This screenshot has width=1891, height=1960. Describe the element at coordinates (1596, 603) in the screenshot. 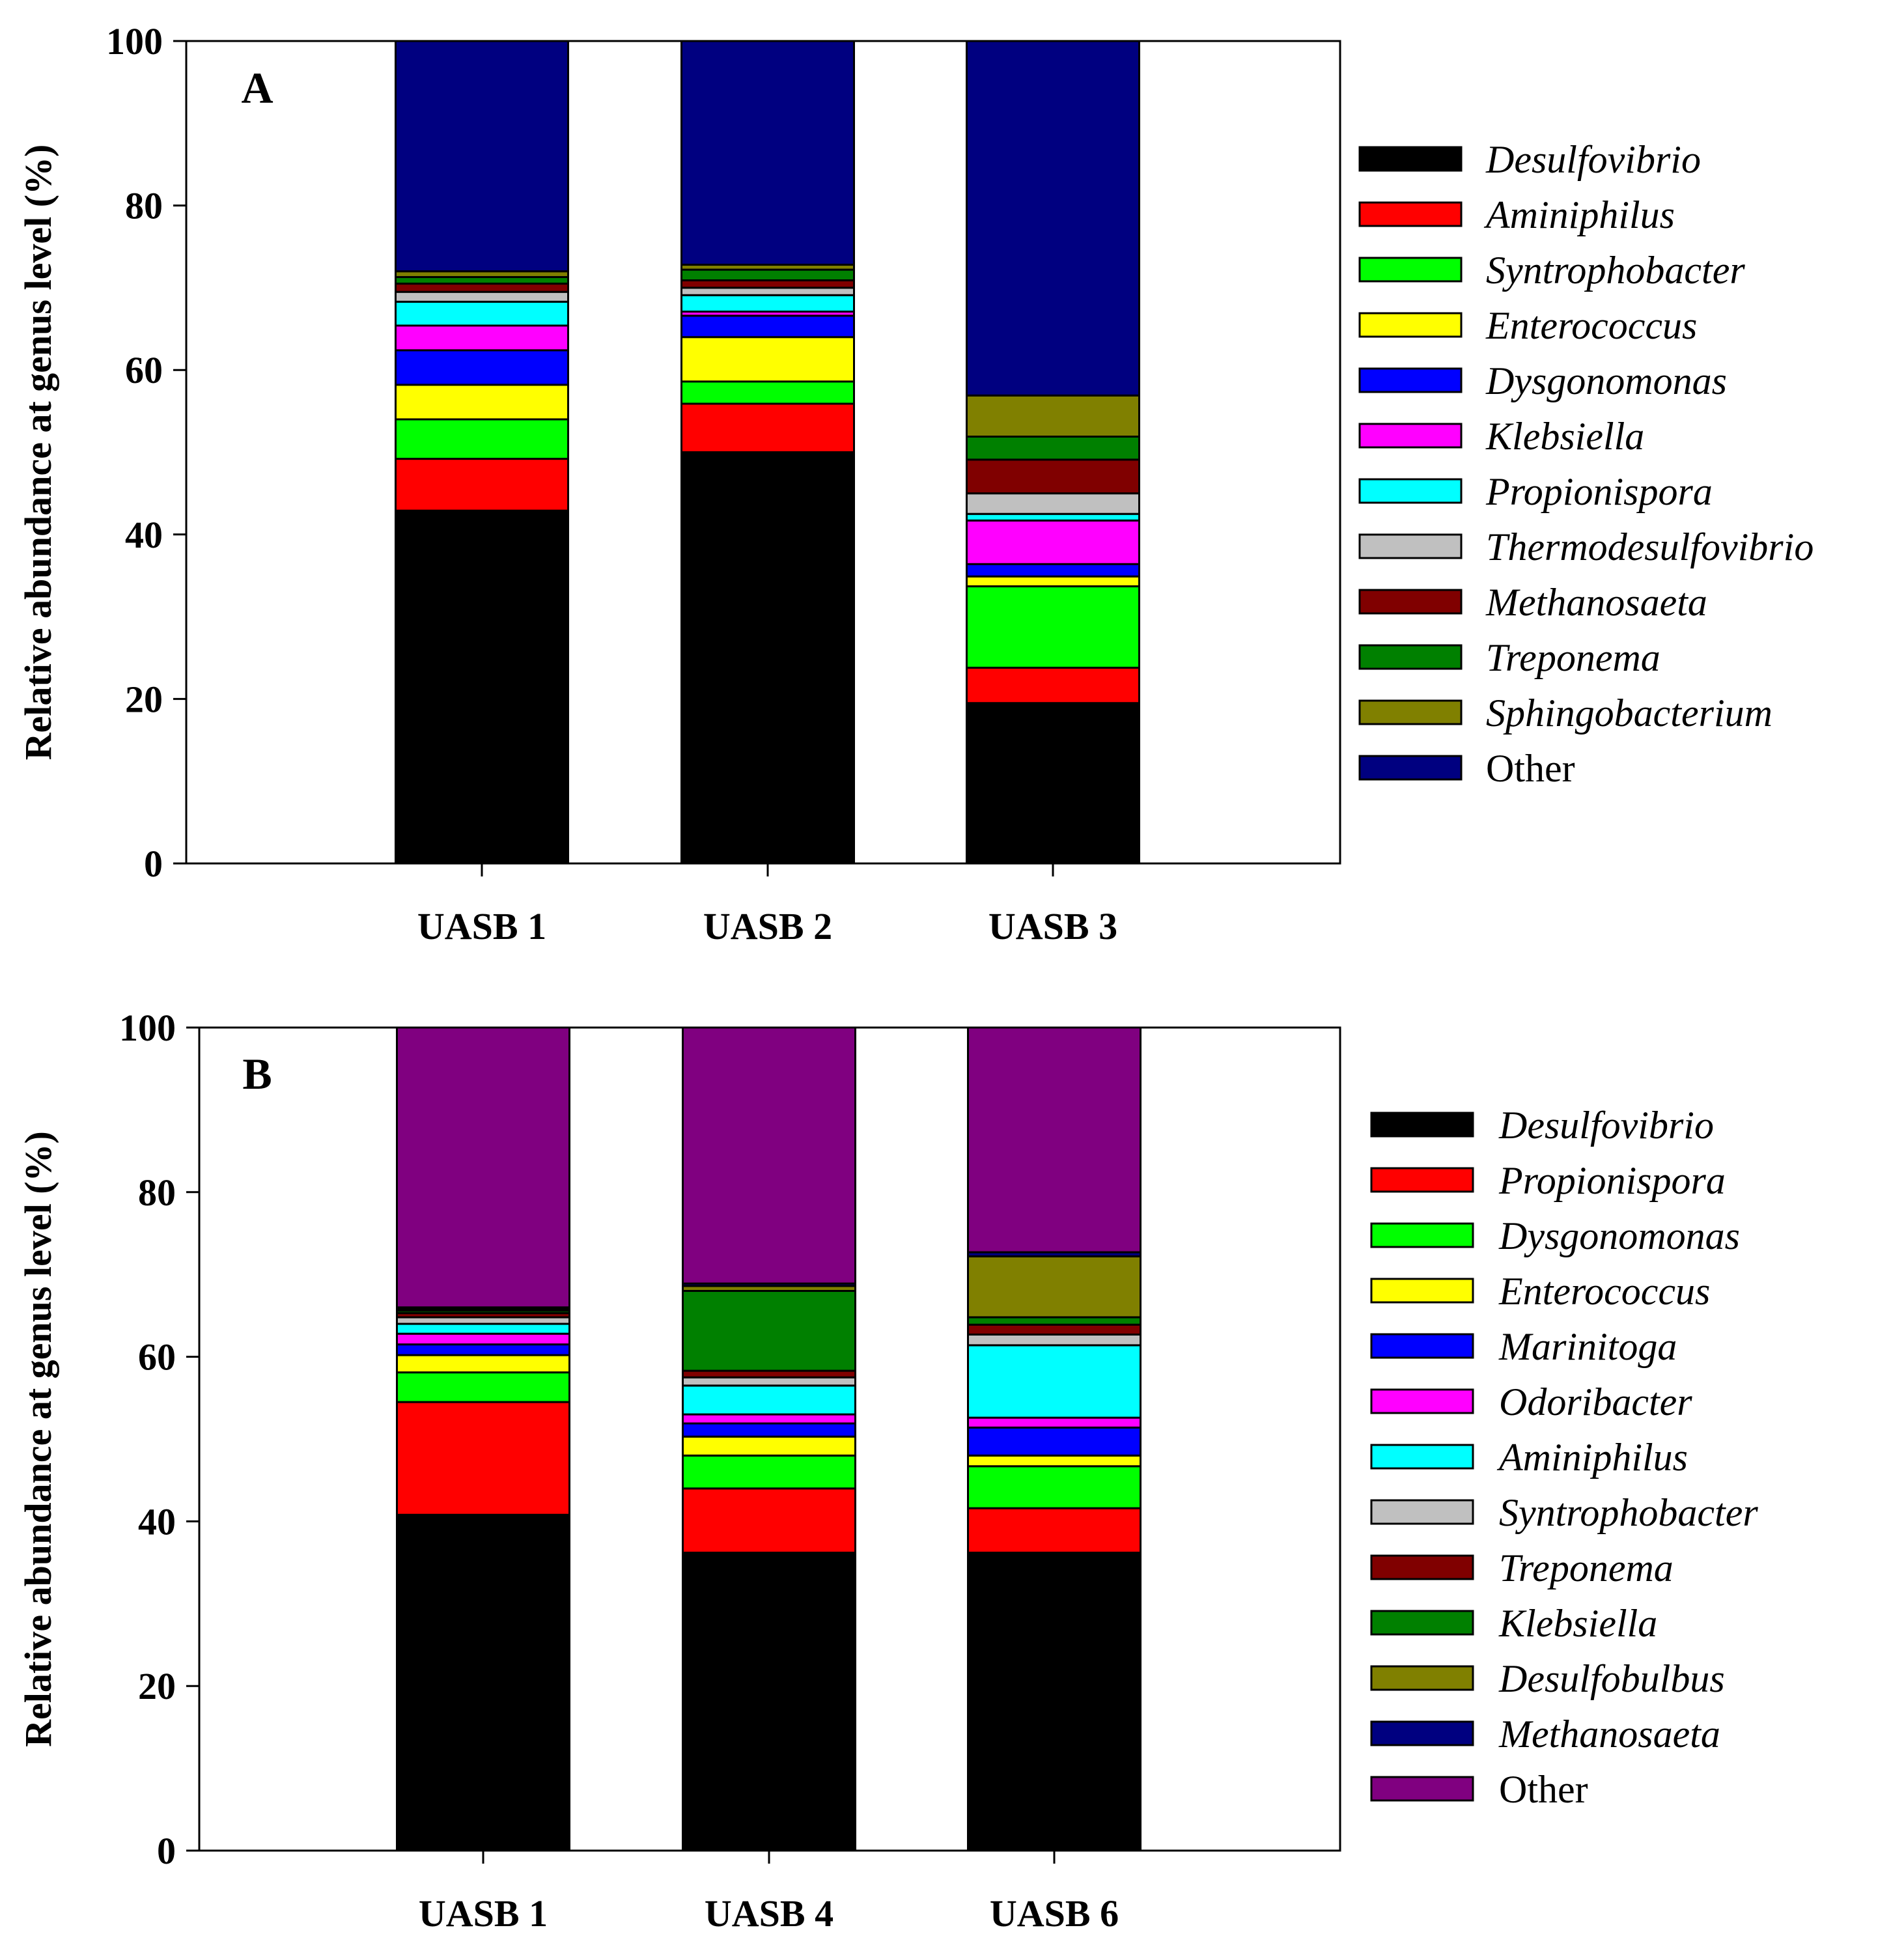

I see `legend-label: Methanosaeta` at that location.